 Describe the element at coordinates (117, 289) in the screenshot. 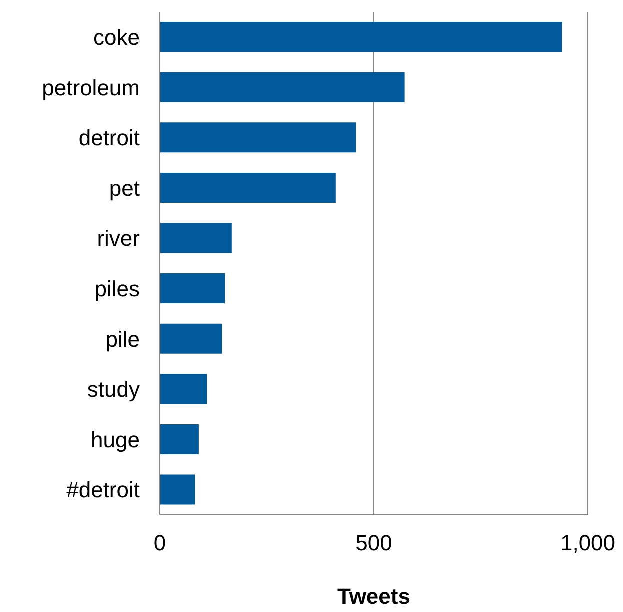

I see `y-tick-label: piles` at that location.